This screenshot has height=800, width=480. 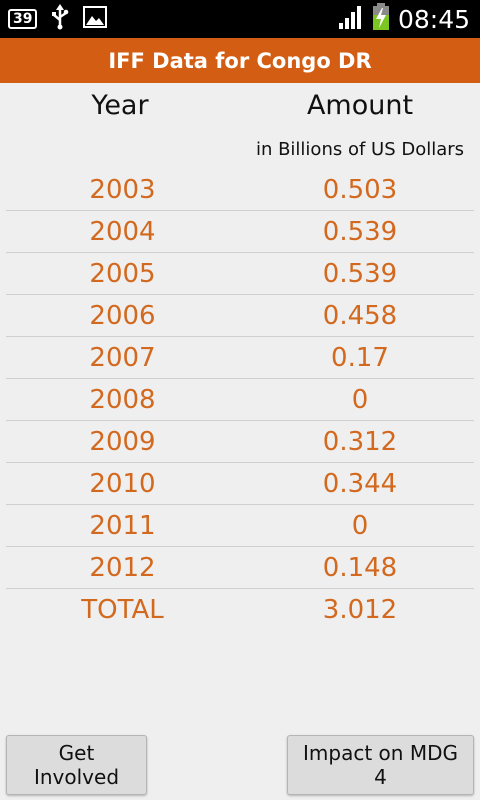 What do you see at coordinates (360, 568) in the screenshot?
I see `amount-cell: 0.148` at bounding box center [360, 568].